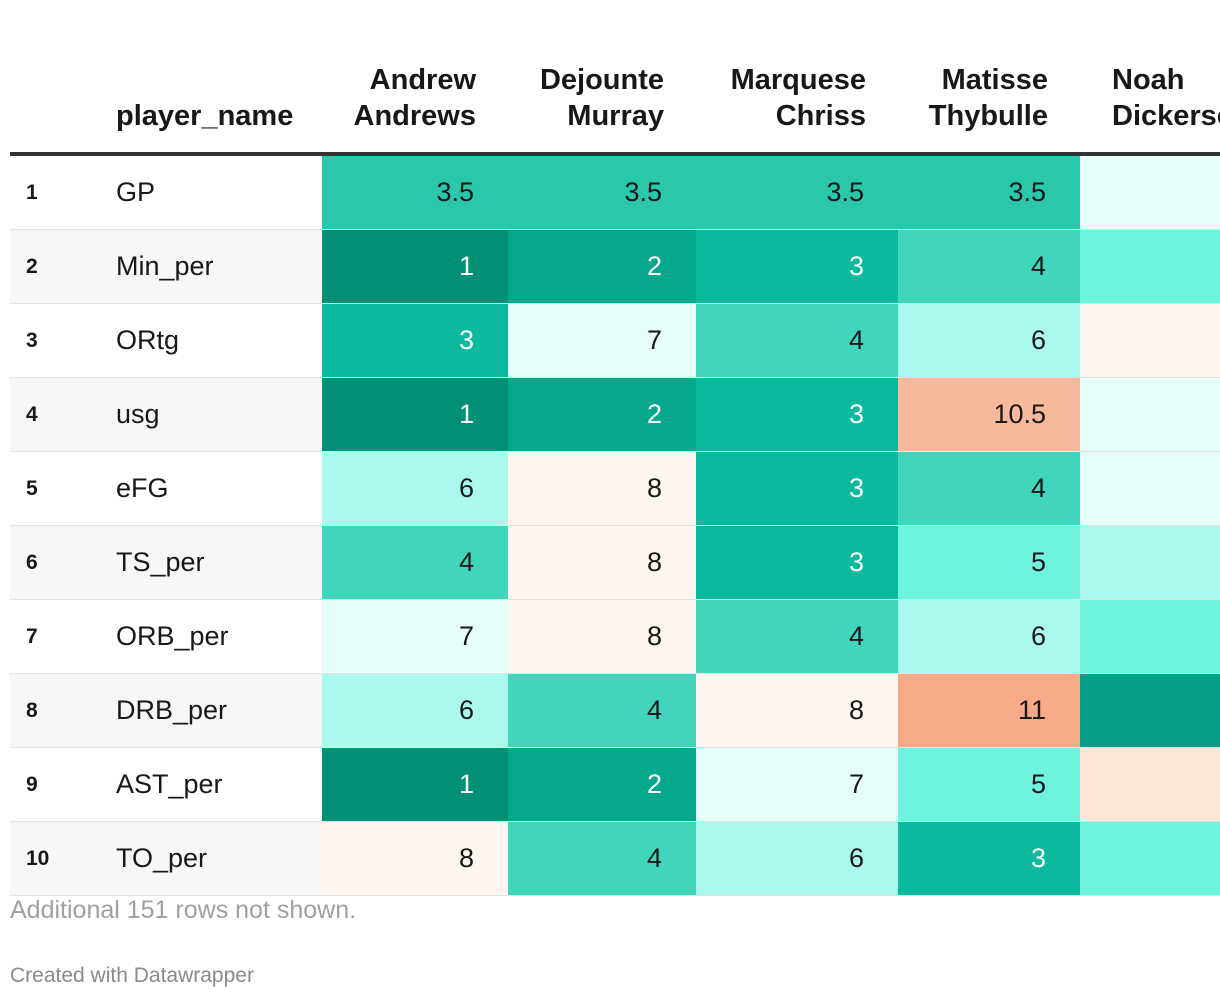  Describe the element at coordinates (50, 78) in the screenshot. I see `header-index` at that location.